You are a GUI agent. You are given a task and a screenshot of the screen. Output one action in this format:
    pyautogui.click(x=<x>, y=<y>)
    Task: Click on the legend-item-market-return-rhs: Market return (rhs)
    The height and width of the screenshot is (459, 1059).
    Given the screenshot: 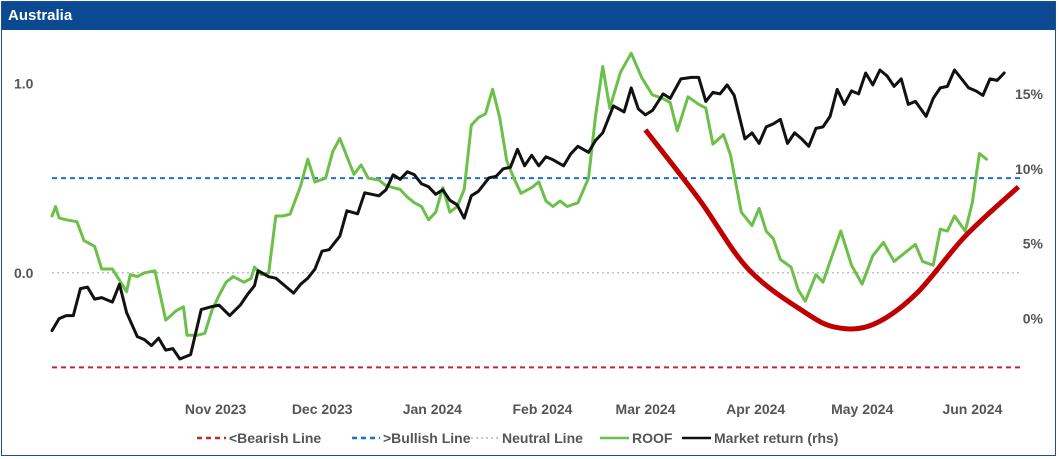 What is the action you would take?
    pyautogui.click(x=760, y=438)
    